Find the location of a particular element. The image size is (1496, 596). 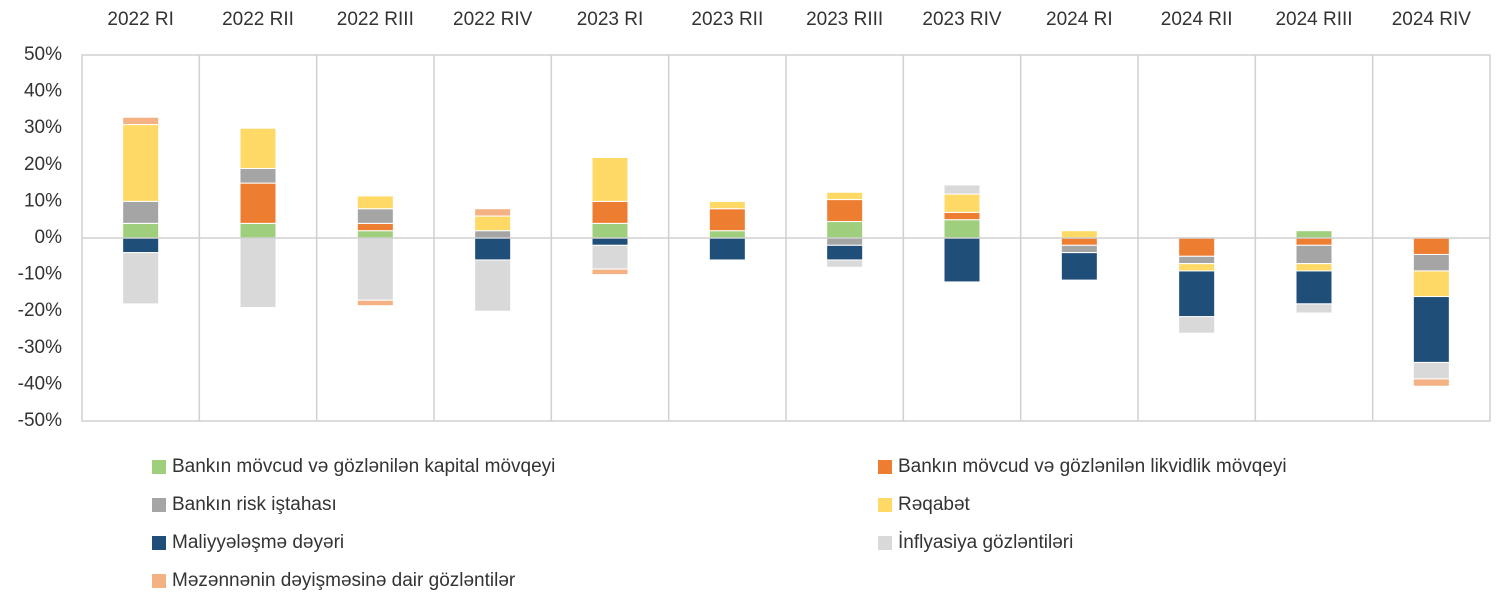

x-tick-label: 2023 RI is located at coordinates (610, 19).